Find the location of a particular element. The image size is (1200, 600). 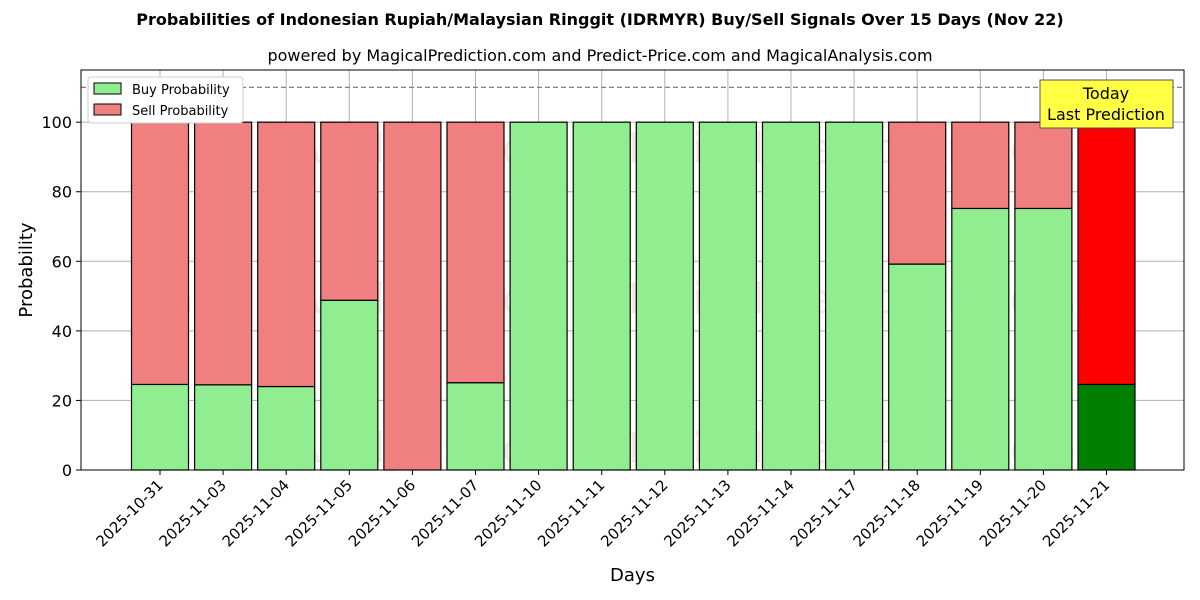

x-tick-label: 2025-11-12 is located at coordinates (634, 513).